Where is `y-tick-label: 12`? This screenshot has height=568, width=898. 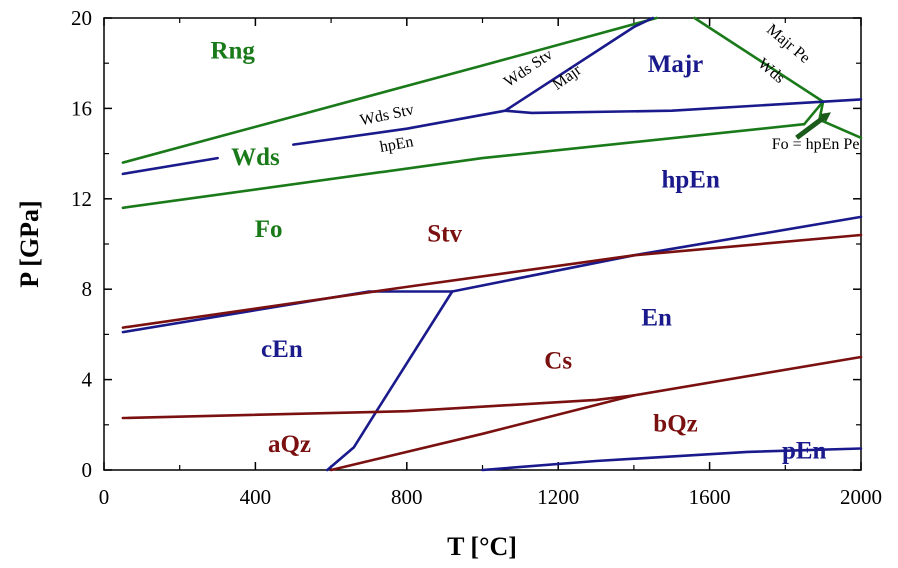 y-tick-label: 12 is located at coordinates (81, 199).